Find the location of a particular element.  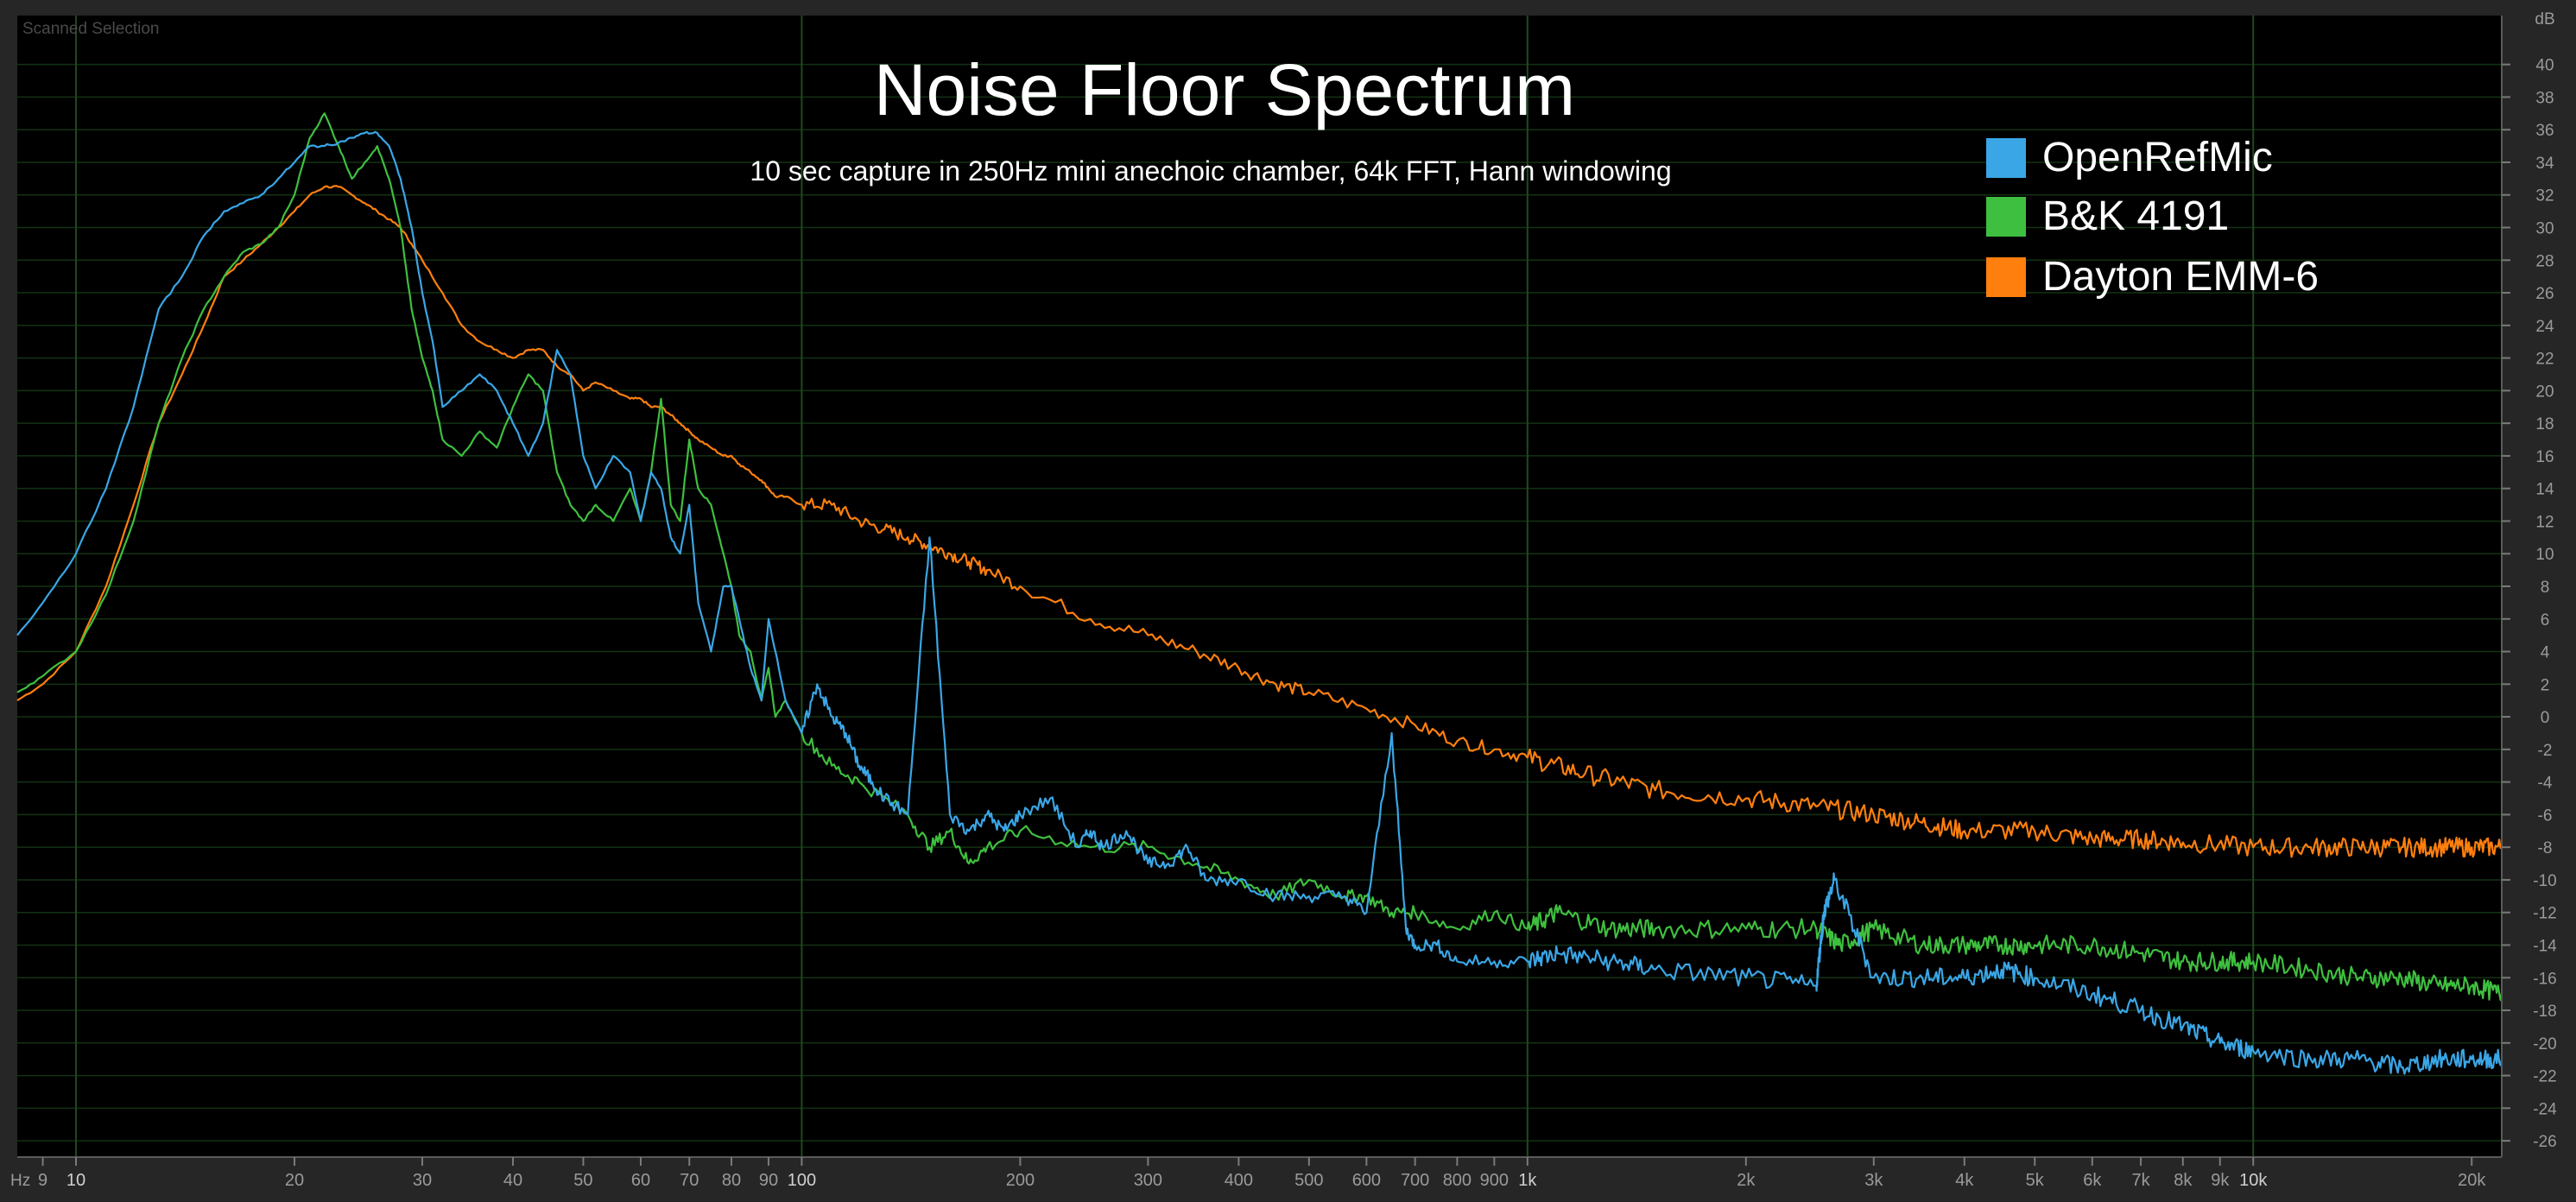

x-tick-label: 600 is located at coordinates (1366, 1181).